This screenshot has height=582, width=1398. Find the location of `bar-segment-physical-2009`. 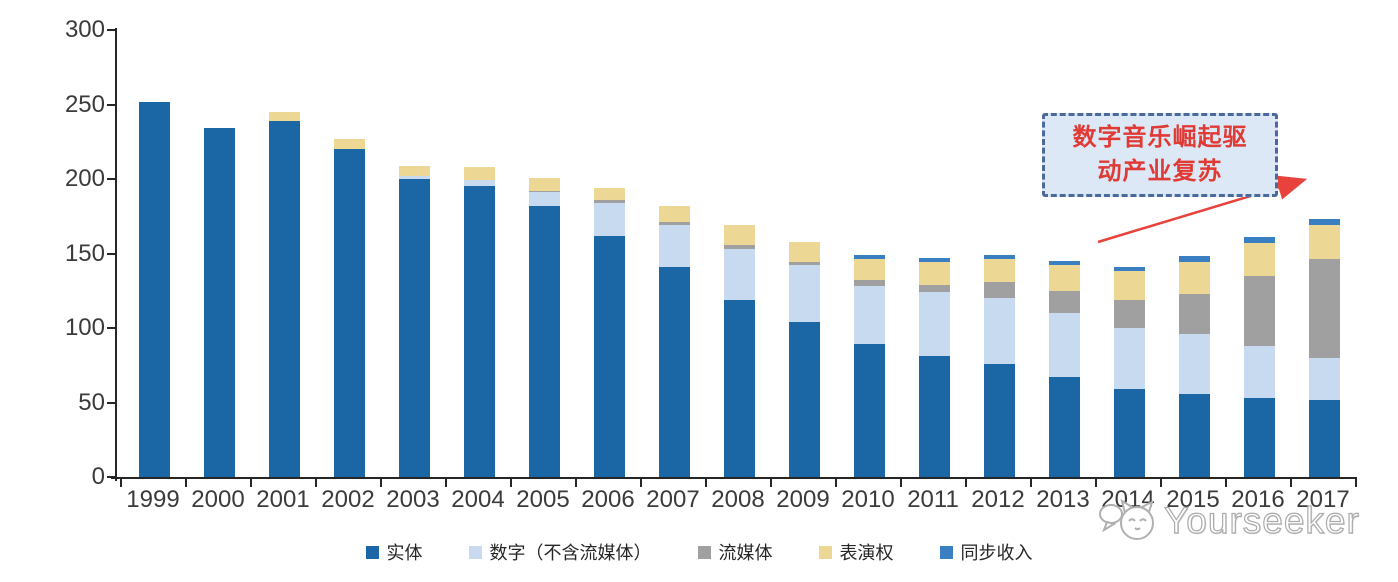

bar-segment-physical-2009 is located at coordinates (804, 399).